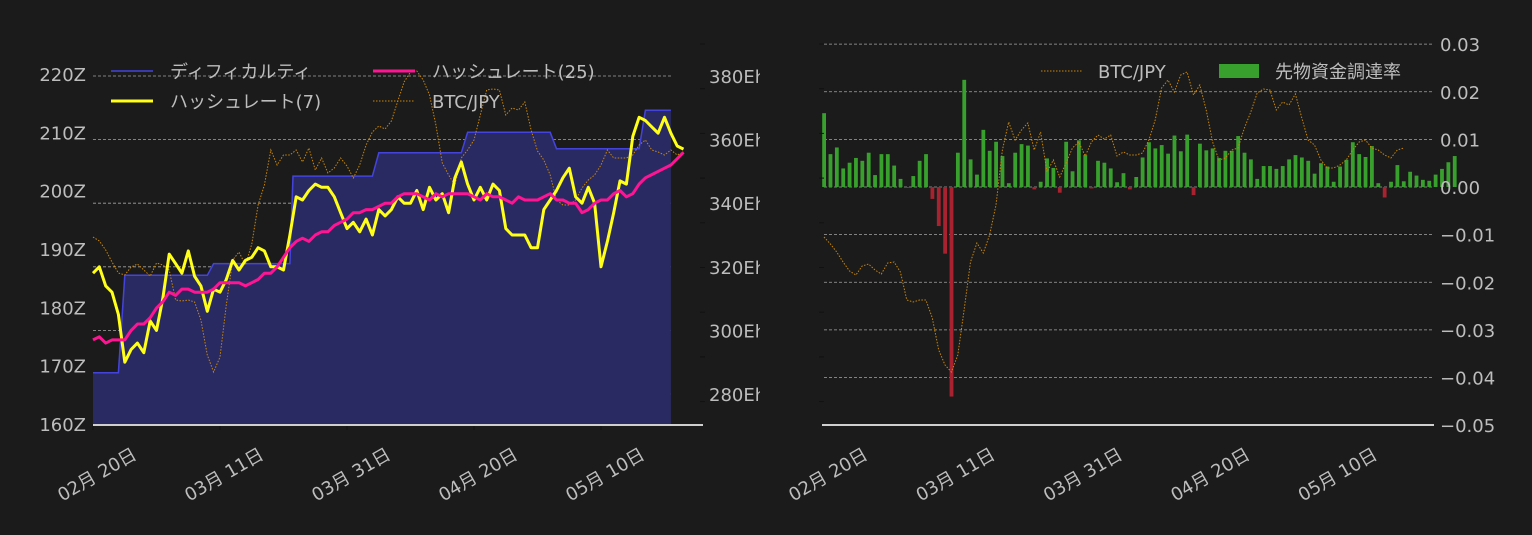  I want to click on right-y-tick-label: −0.01, so click(1467, 236).